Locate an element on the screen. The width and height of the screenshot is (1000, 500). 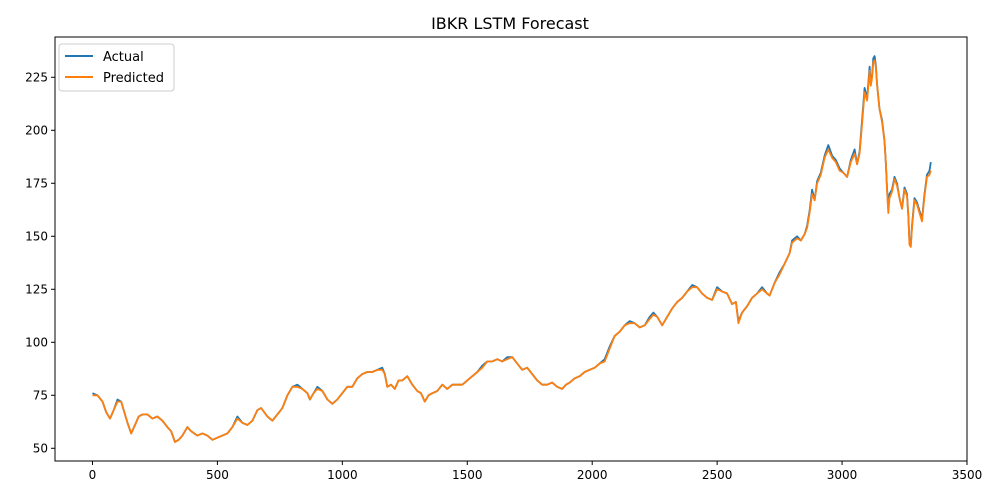
x-axis: 0 500 1000 1500 2000 2500 3000 3500 is located at coordinates (536, 471).